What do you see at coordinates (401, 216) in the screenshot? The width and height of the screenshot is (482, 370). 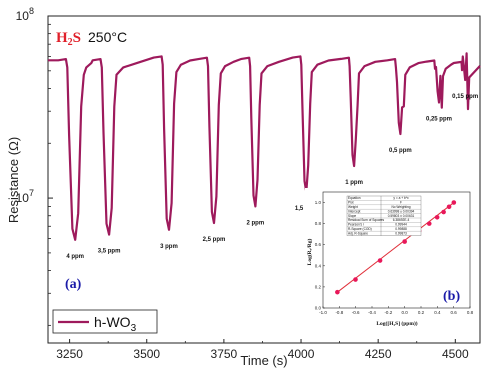 I see `fit-table-value: 0.59803 ± 0.00631` at bounding box center [401, 216].